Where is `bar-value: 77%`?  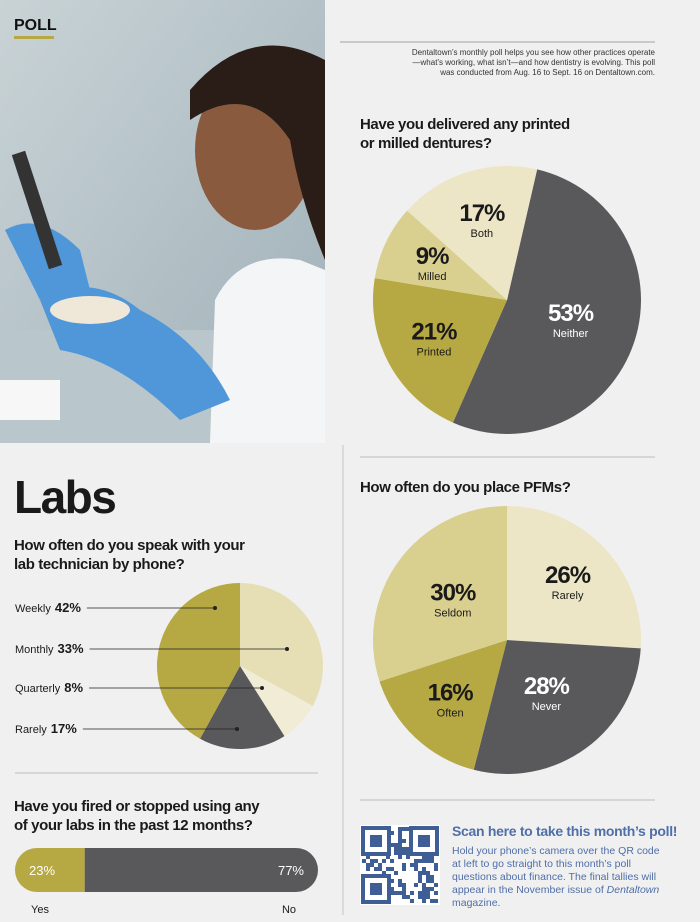 bar-value: 77% is located at coordinates (291, 870).